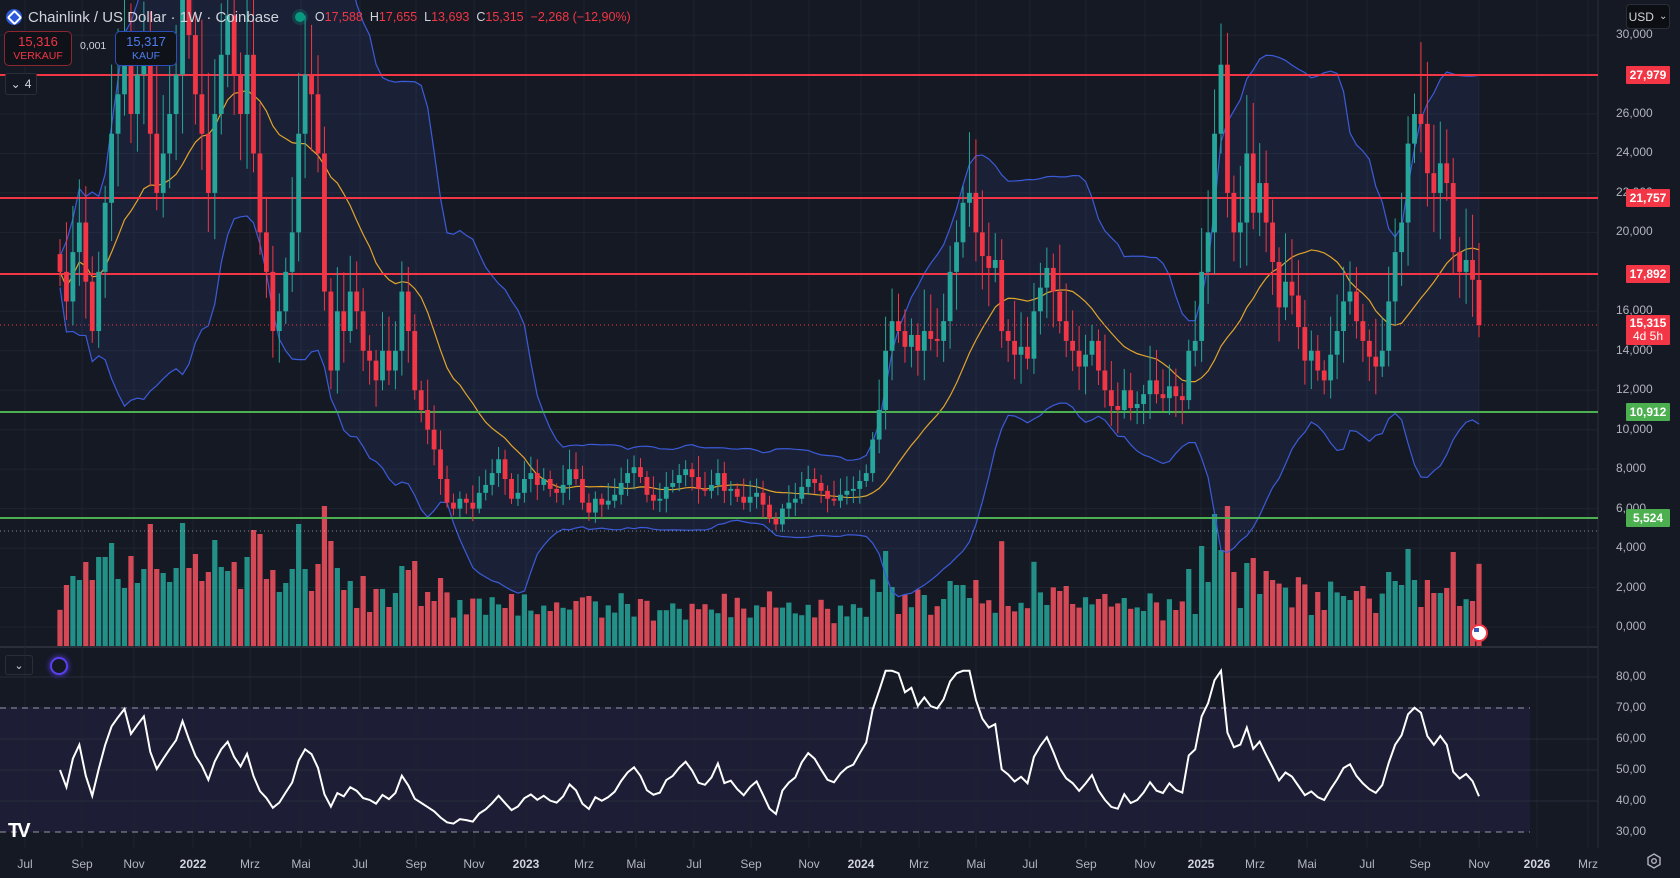 The width and height of the screenshot is (1680, 878). Describe the element at coordinates (153, 17) in the screenshot. I see `symbol-title: Chainlink / US Dollar · 1W · Coinbase` at that location.